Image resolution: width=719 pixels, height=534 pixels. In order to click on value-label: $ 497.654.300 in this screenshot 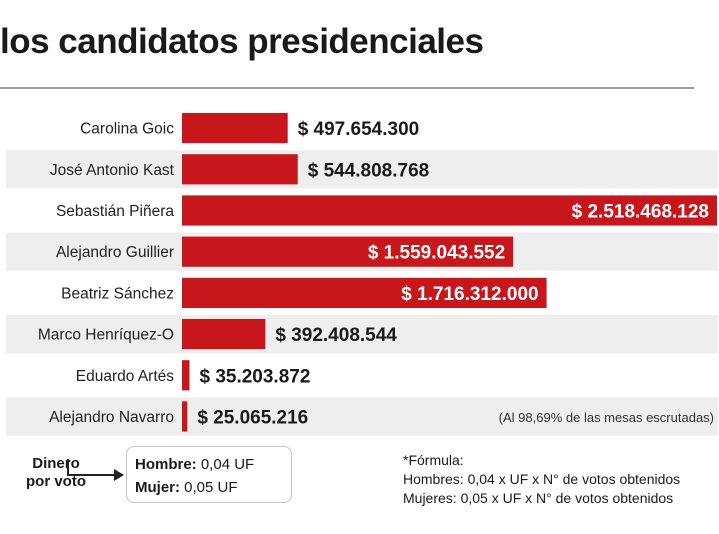, I will do `click(359, 129)`.